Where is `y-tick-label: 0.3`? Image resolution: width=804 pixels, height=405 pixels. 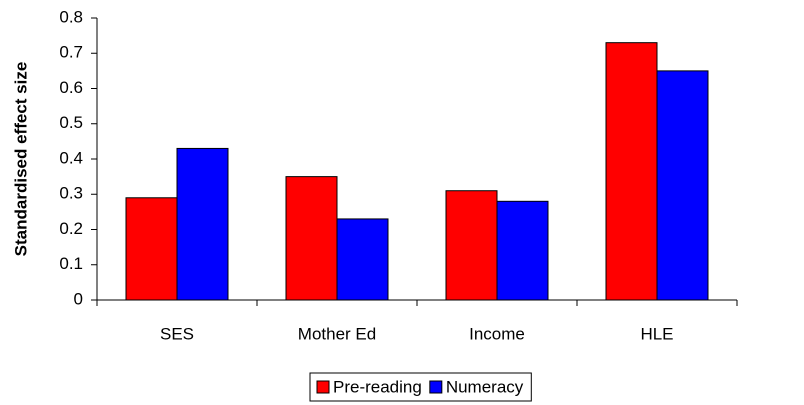
y-tick-label: 0.3 is located at coordinates (71, 193).